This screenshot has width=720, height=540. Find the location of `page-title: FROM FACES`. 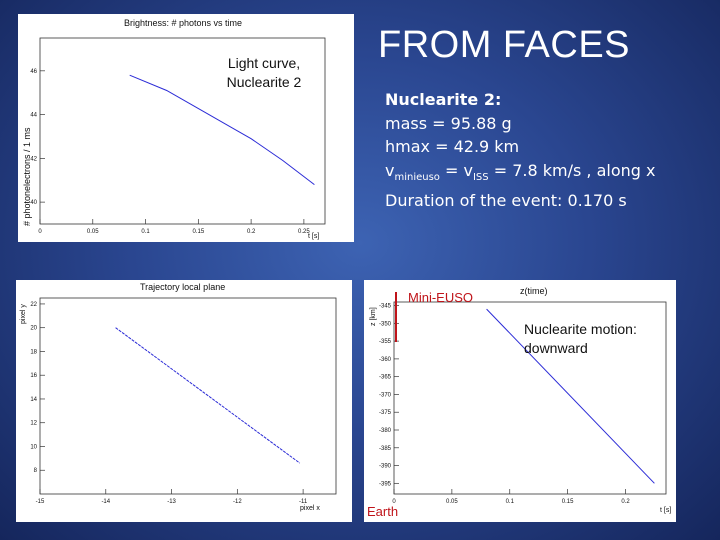

page-title: FROM FACES is located at coordinates (504, 45).